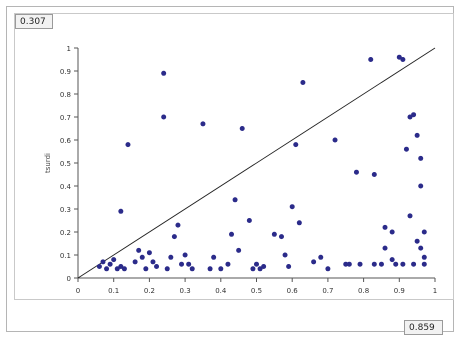 The width and height of the screenshot is (462, 339). Describe the element at coordinates (69, 49) in the screenshot. I see `y-tick-label: 1` at that location.